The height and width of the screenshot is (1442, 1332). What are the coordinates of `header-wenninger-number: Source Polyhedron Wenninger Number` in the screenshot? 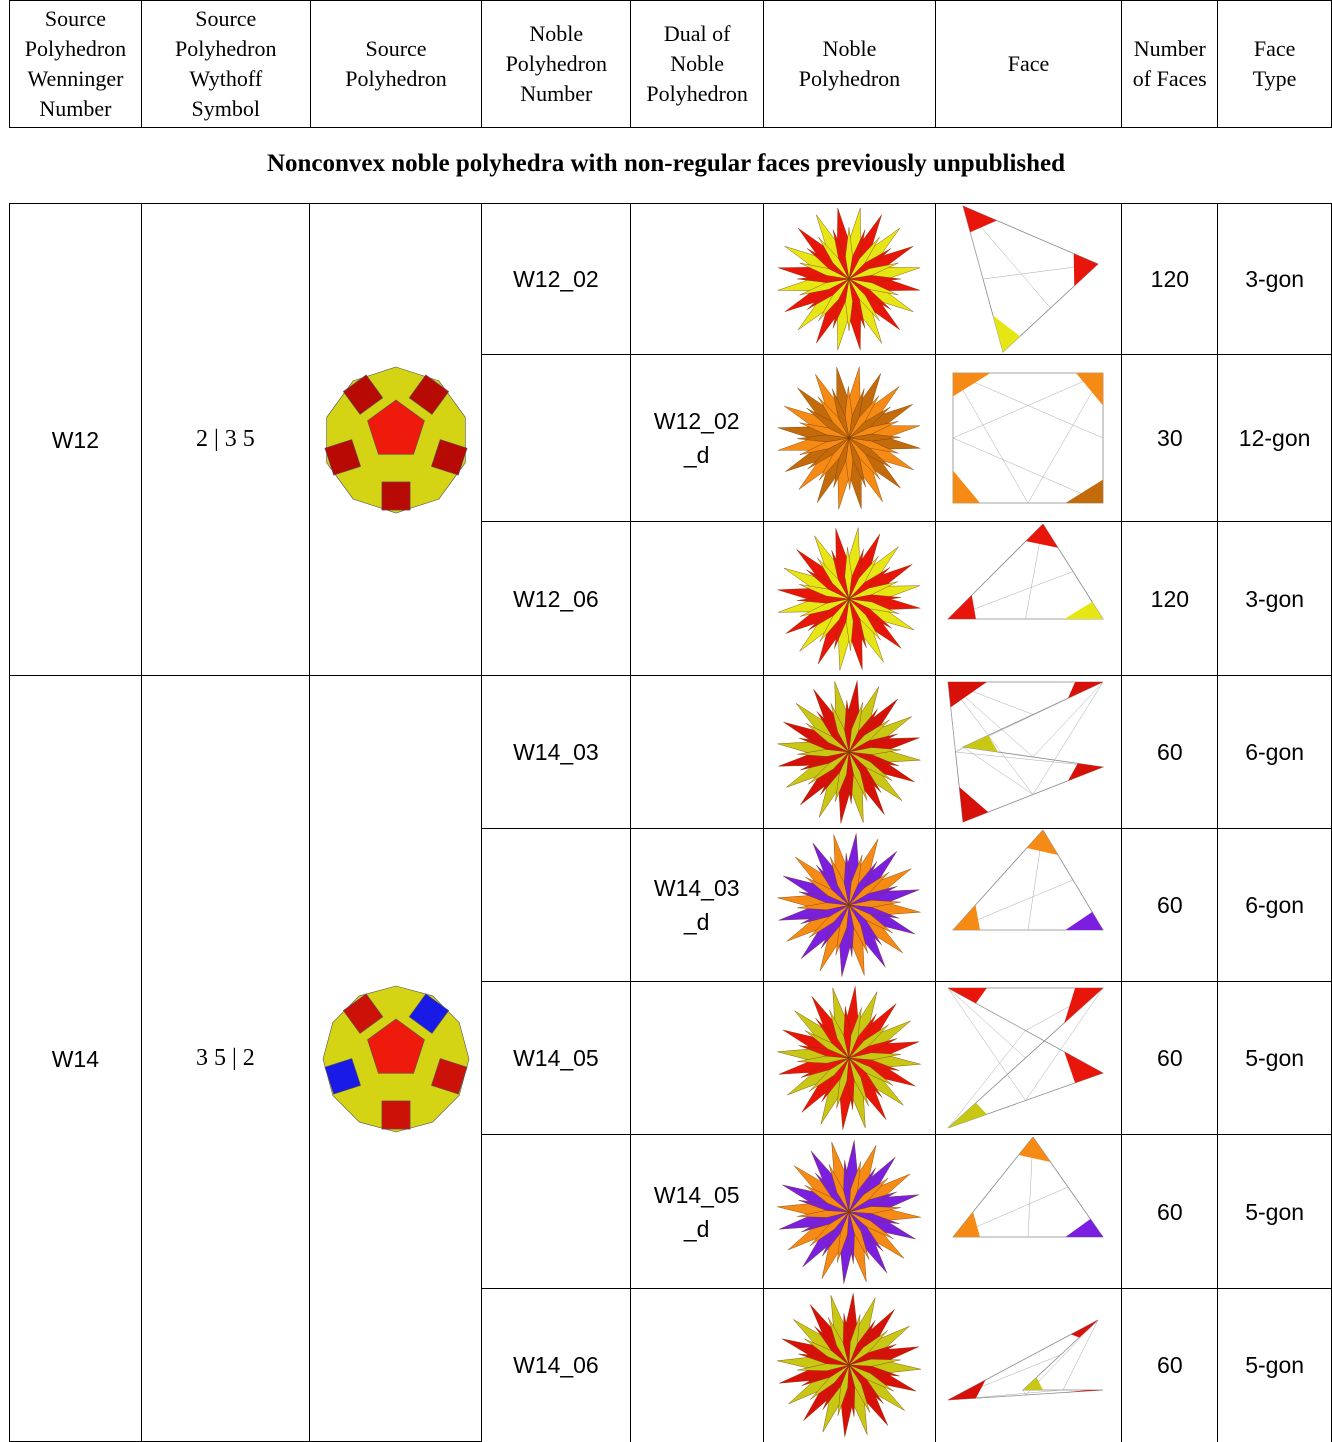 It's located at (75, 64).